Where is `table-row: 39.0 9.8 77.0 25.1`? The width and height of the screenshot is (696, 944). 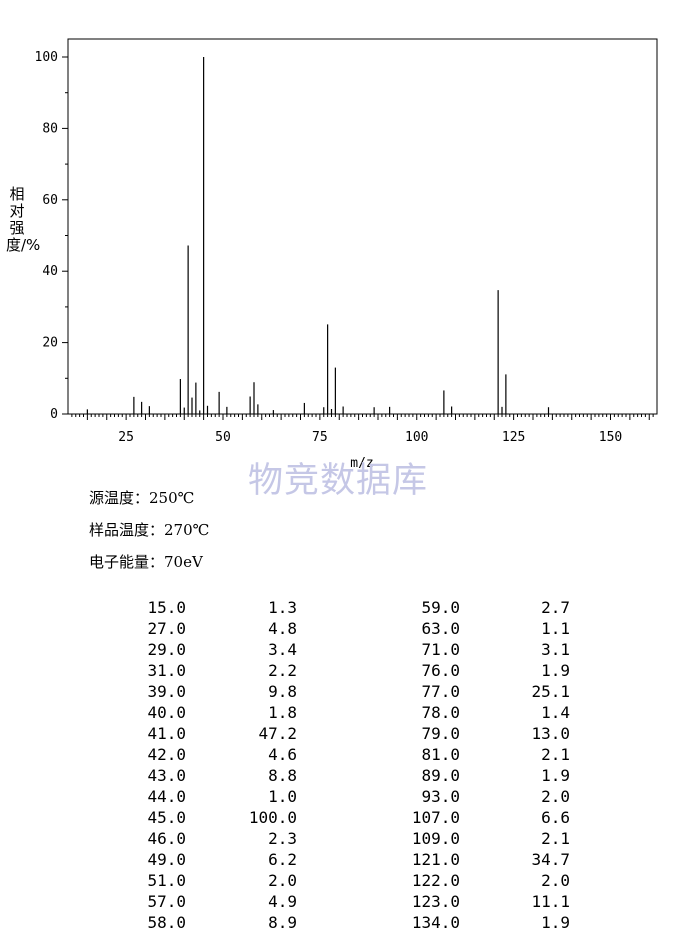 table-row: 39.0 9.8 77.0 25.1 is located at coordinates (285, 691).